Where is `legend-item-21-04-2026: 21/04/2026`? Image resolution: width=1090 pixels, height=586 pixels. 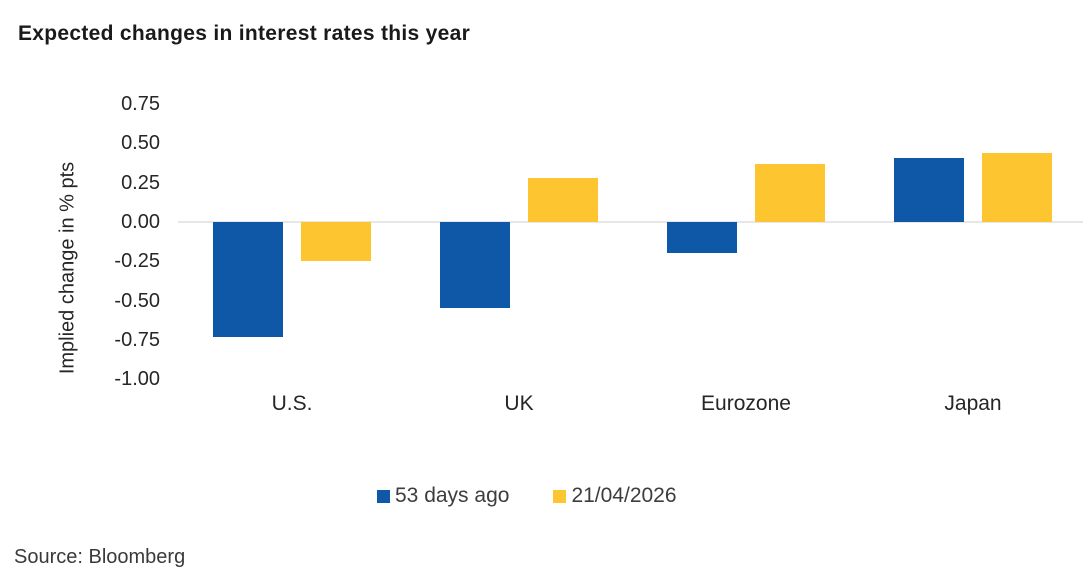 legend-item-21-04-2026: 21/04/2026 is located at coordinates (615, 496).